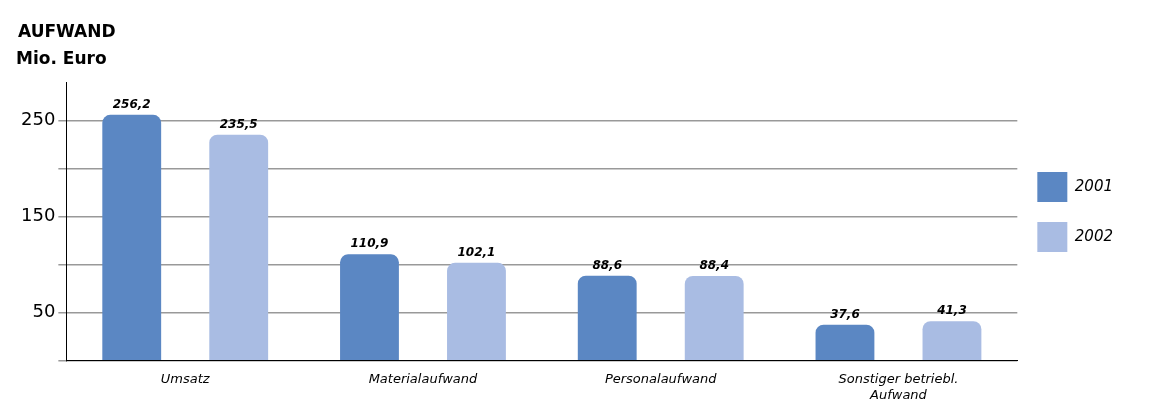 This screenshot has width=1151, height=414. What do you see at coordinates (38, 215) in the screenshot?
I see `y-tick-label: 150` at bounding box center [38, 215].